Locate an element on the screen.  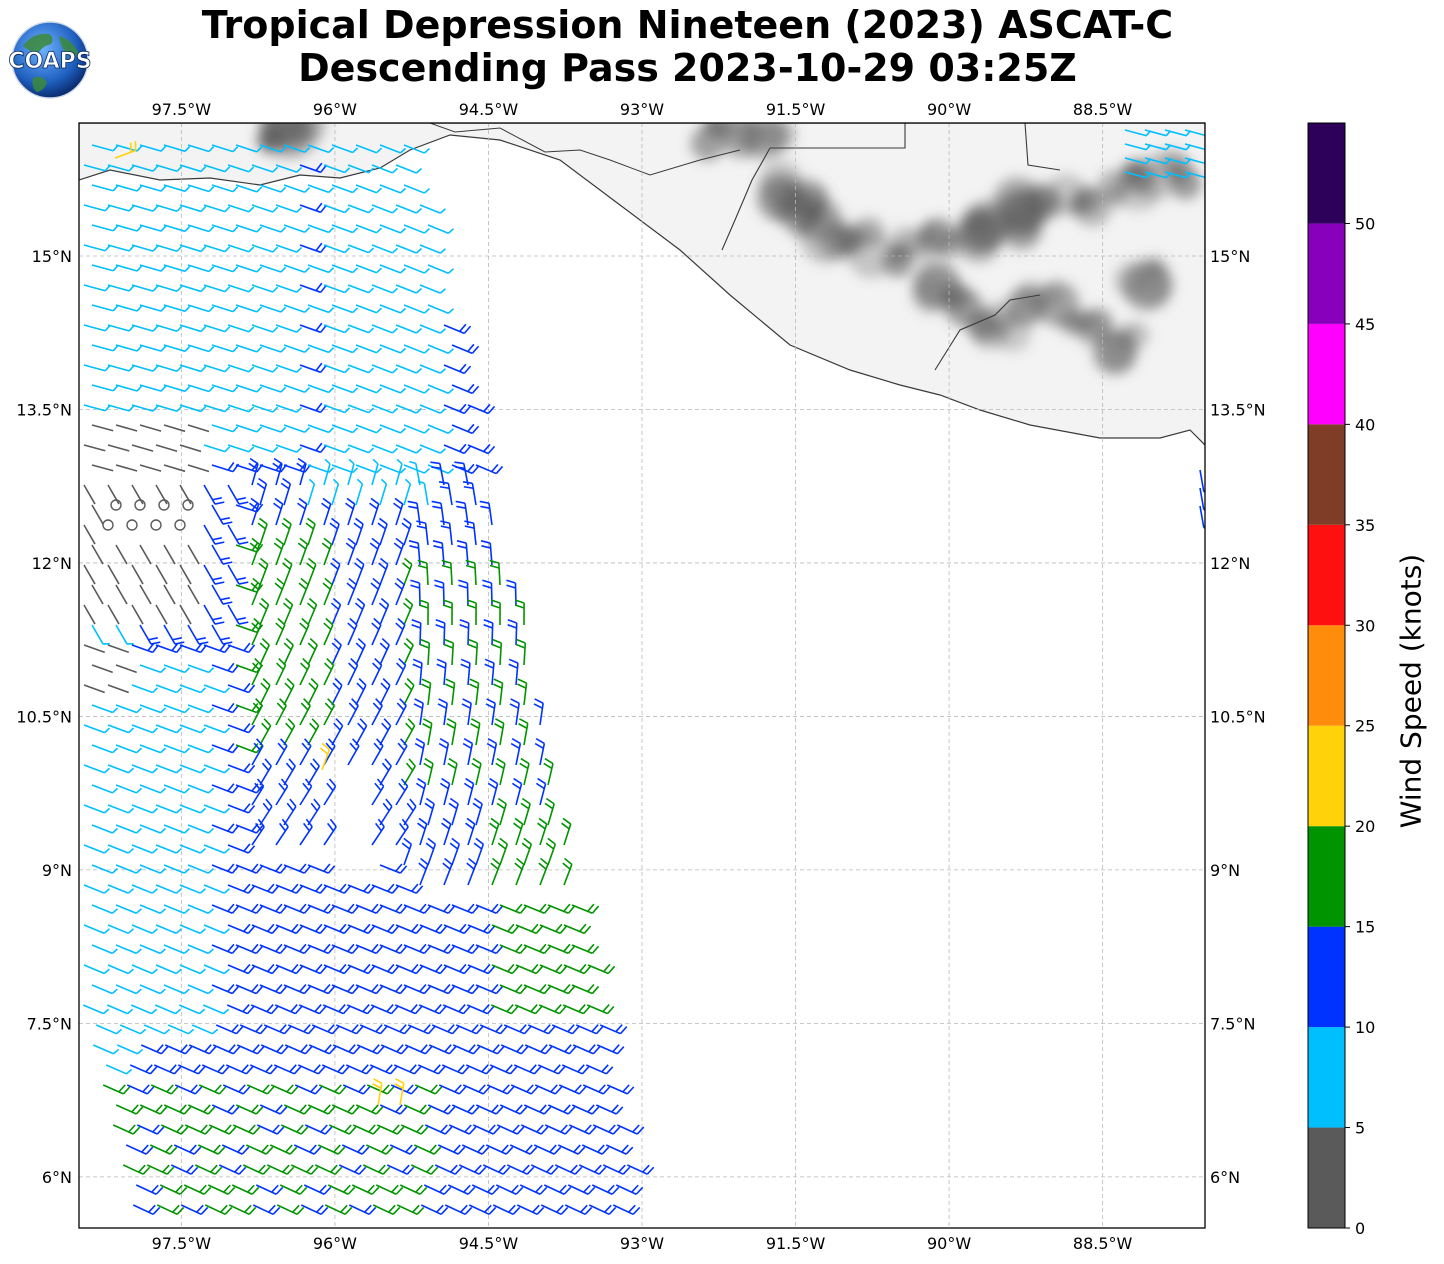
elevation-blob is located at coordinates (937, 236).